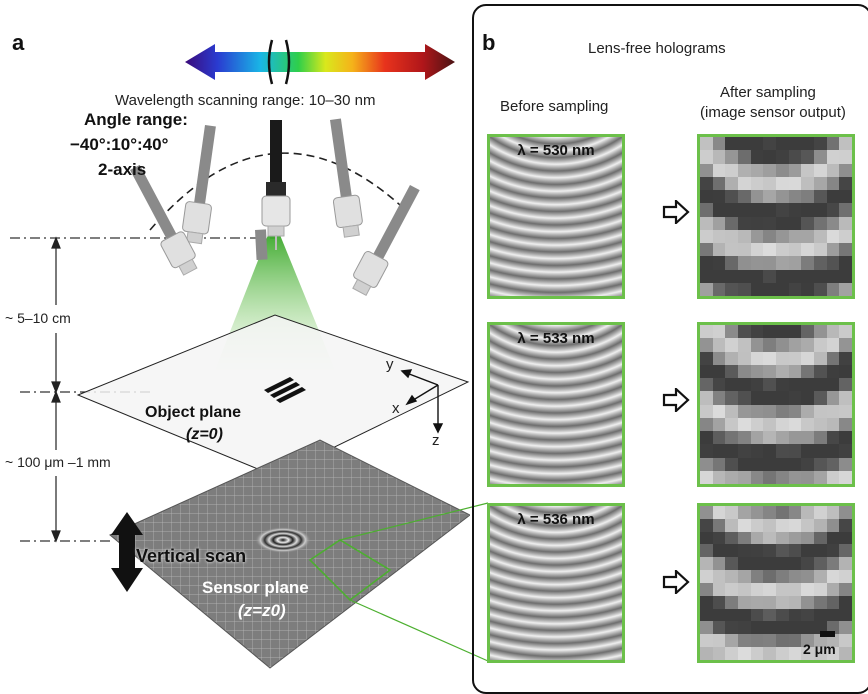 This screenshot has width=868, height=694. Describe the element at coordinates (556, 519) in the screenshot. I see `wavelength-label: λ = 536 nm` at that location.